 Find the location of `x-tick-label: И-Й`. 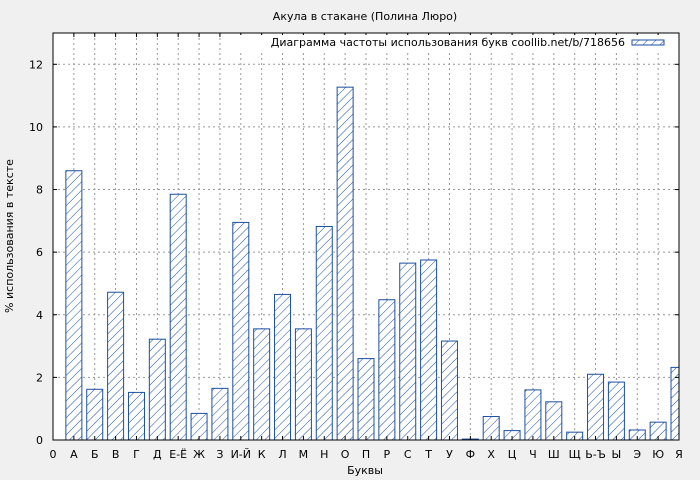

x-tick-label: И-Й is located at coordinates (241, 454).